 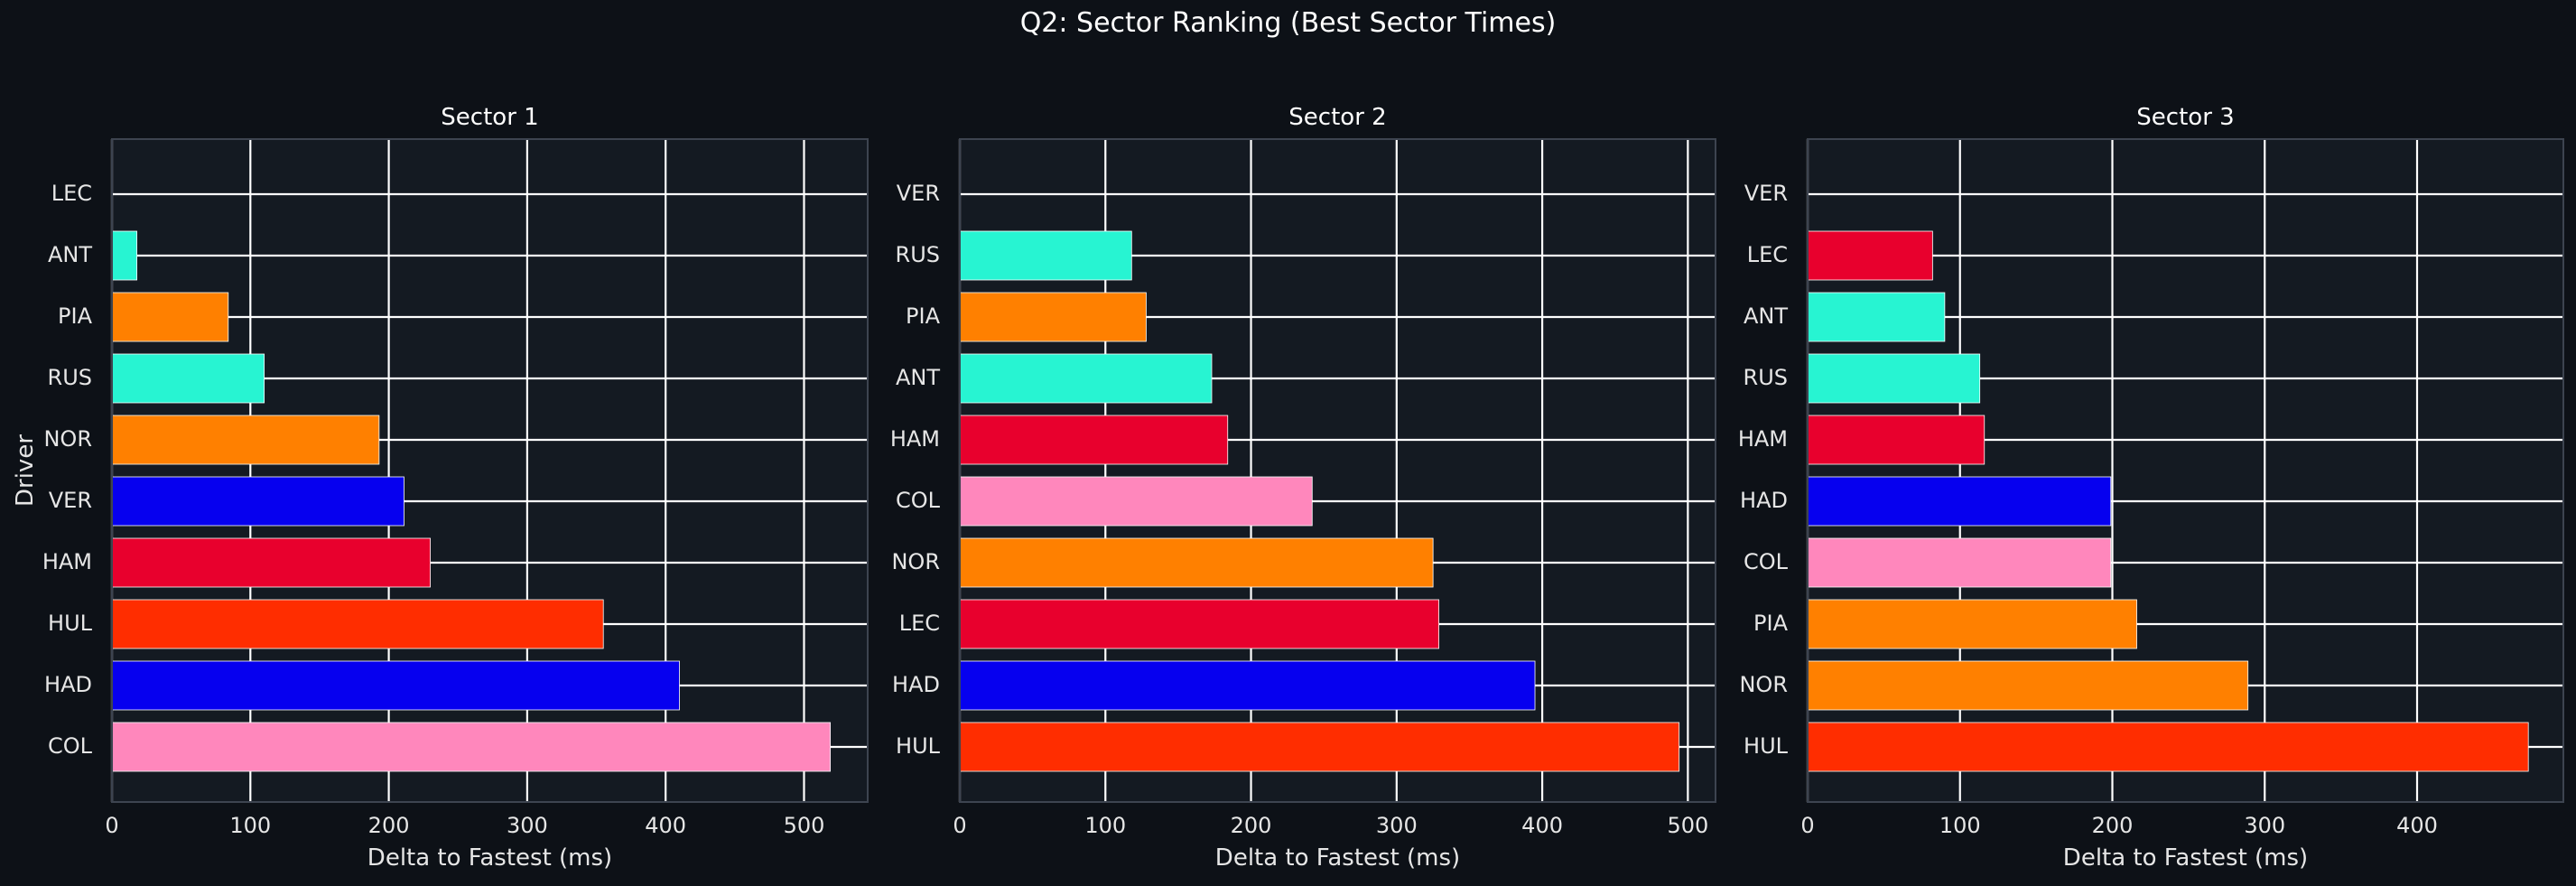 What do you see at coordinates (489, 117) in the screenshot?
I see `panel-title: Sector 1` at bounding box center [489, 117].